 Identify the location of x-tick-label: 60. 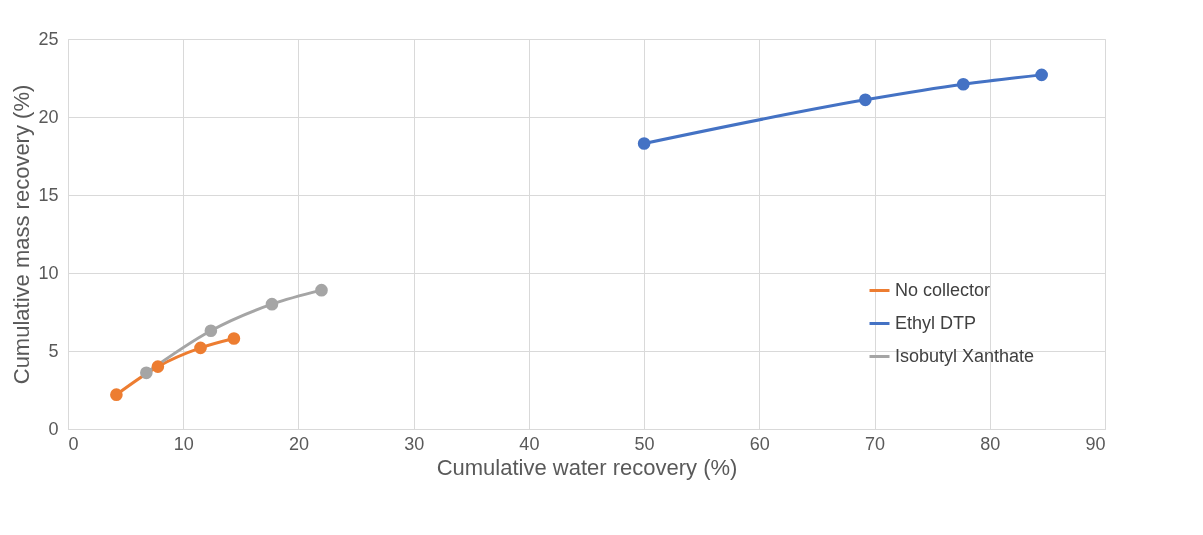
(759, 443).